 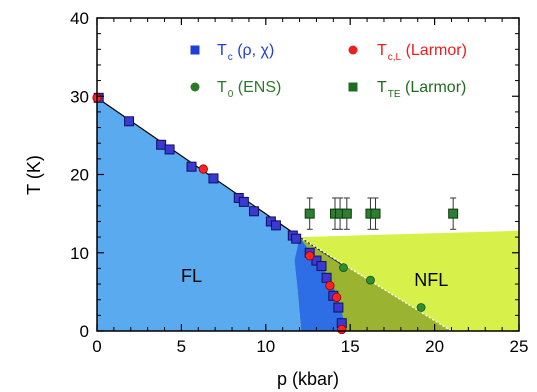 What do you see at coordinates (249, 89) in the screenshot?
I see `legend-label: T0 (ENS)` at bounding box center [249, 89].